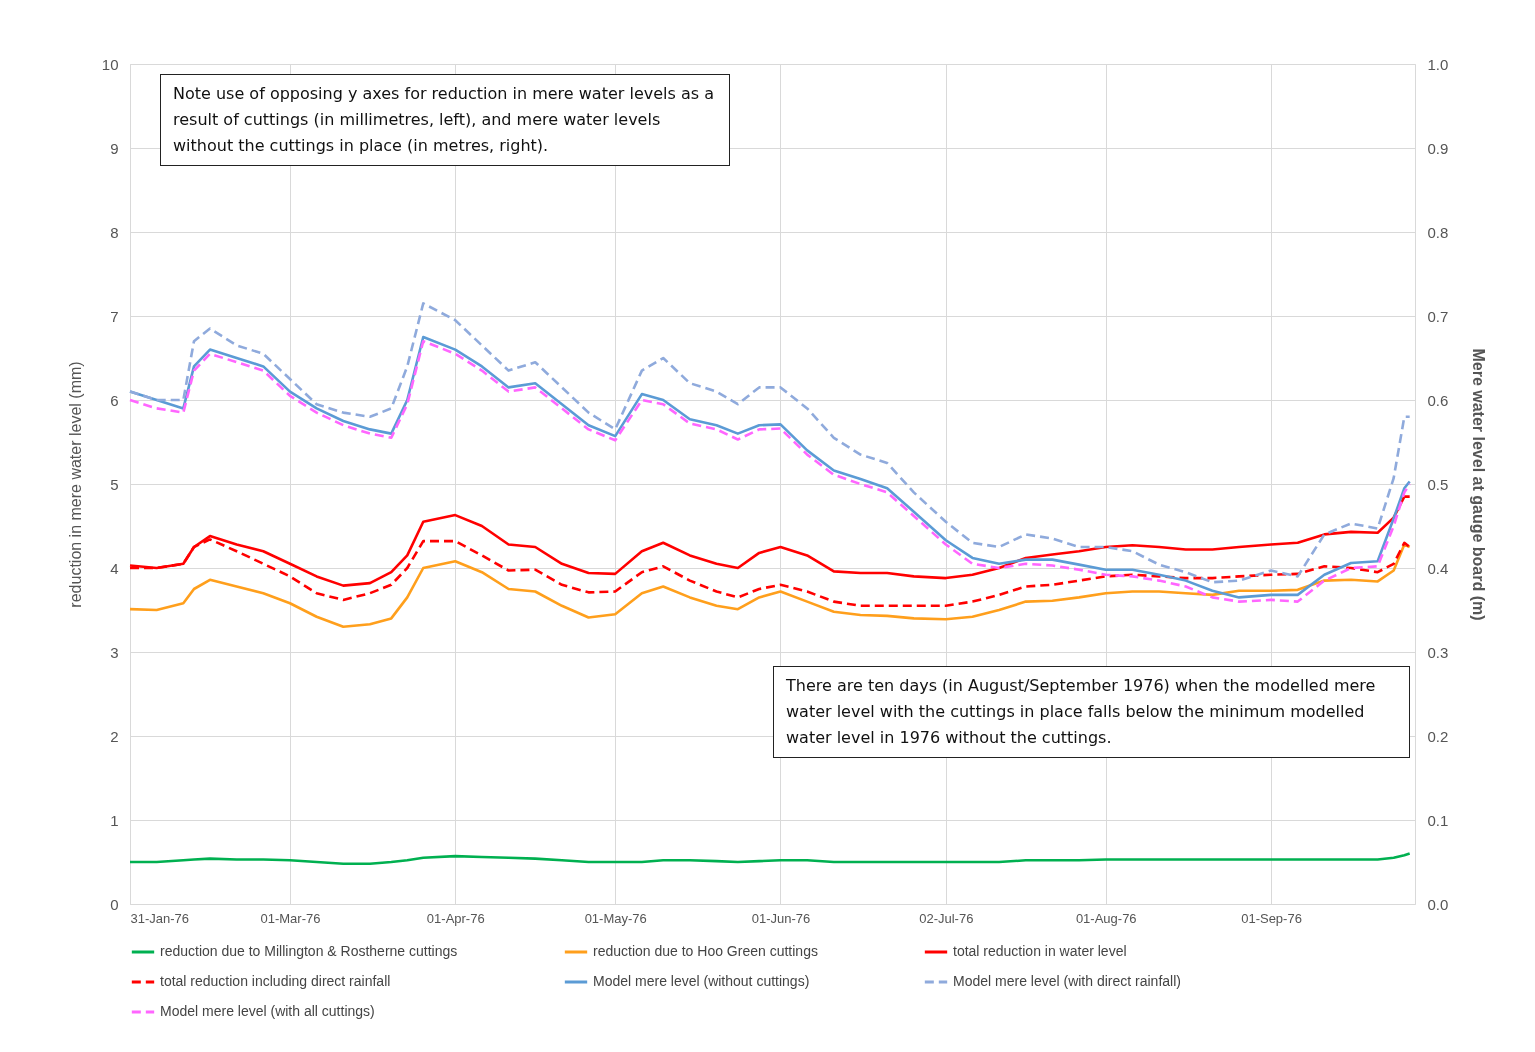 This screenshot has height=1052, width=1535. Describe the element at coordinates (309, 951) in the screenshot. I see `legend-label: reduction due to Millington & Rostherne cuttings` at that location.